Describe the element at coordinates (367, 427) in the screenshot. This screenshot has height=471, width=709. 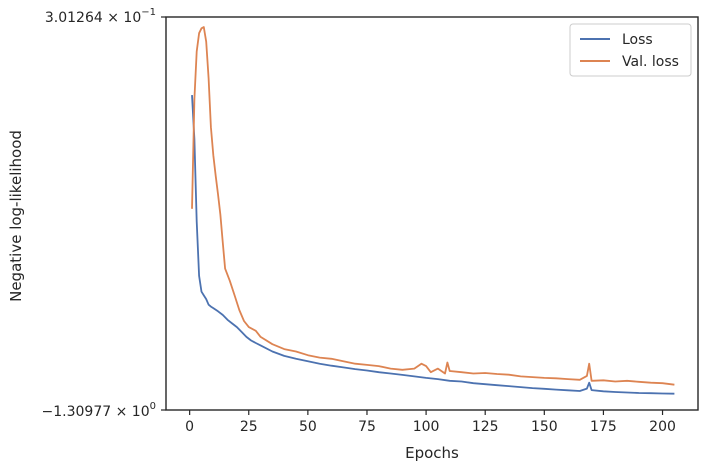
I see `x-tick-label: 75` at that location.